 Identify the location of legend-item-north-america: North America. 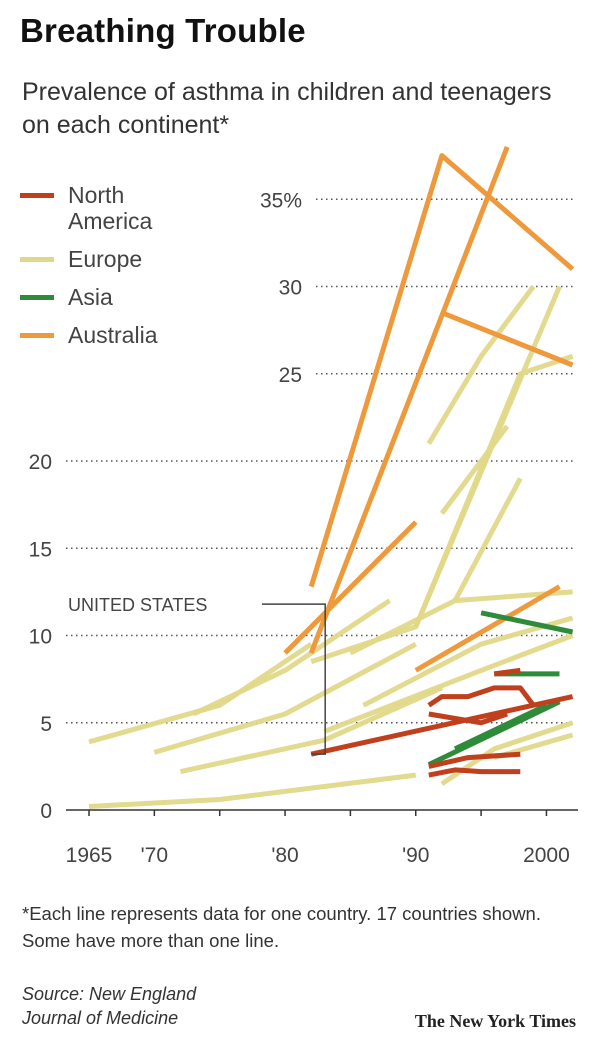
(99, 208).